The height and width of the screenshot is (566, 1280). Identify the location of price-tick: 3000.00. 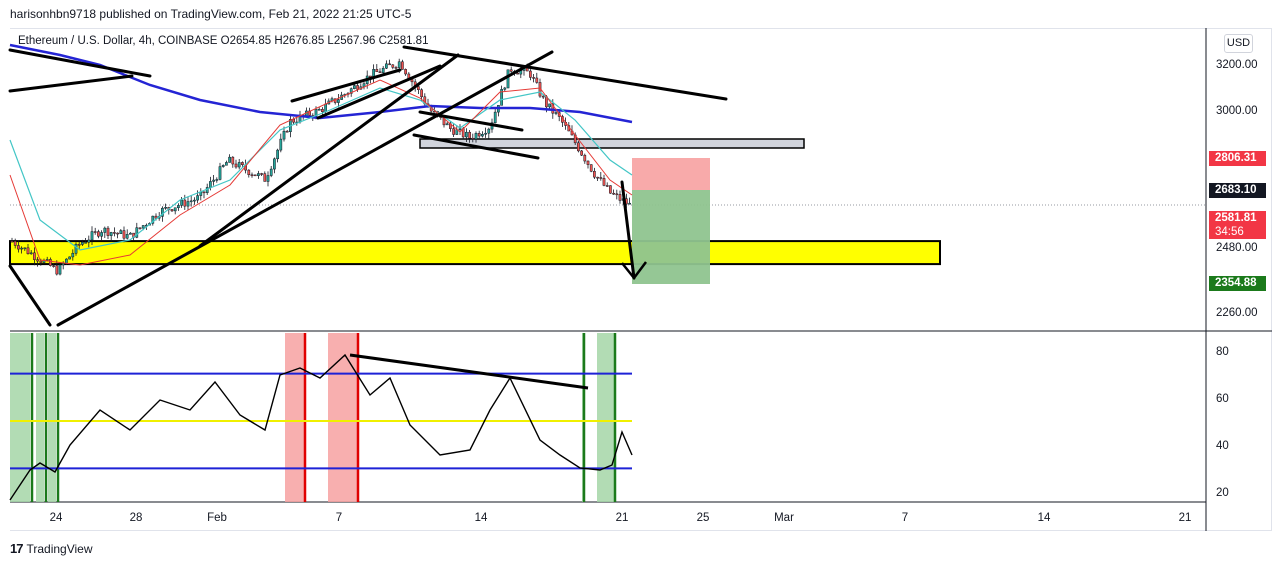
(1237, 111).